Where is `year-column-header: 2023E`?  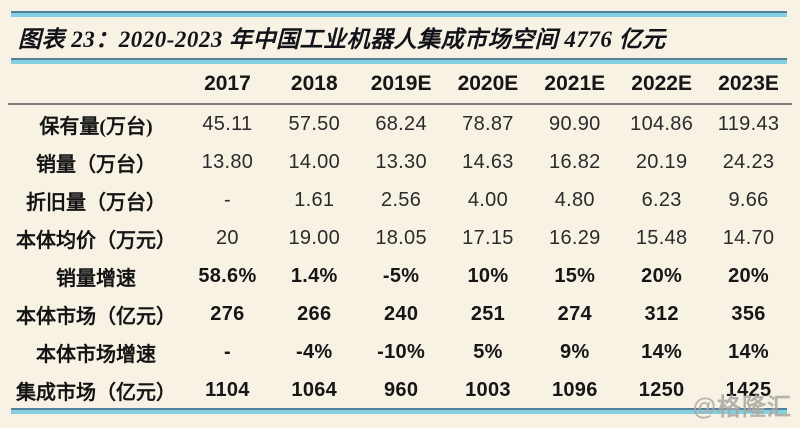 year-column-header: 2023E is located at coordinates (748, 84).